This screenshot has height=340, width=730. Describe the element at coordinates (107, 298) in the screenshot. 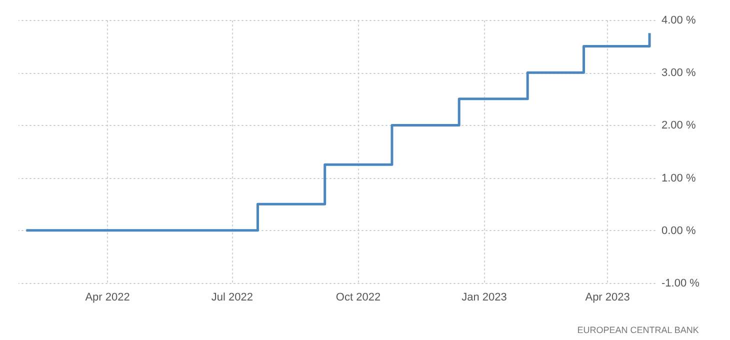

I see `x-tick-label: Apr 2022` at that location.